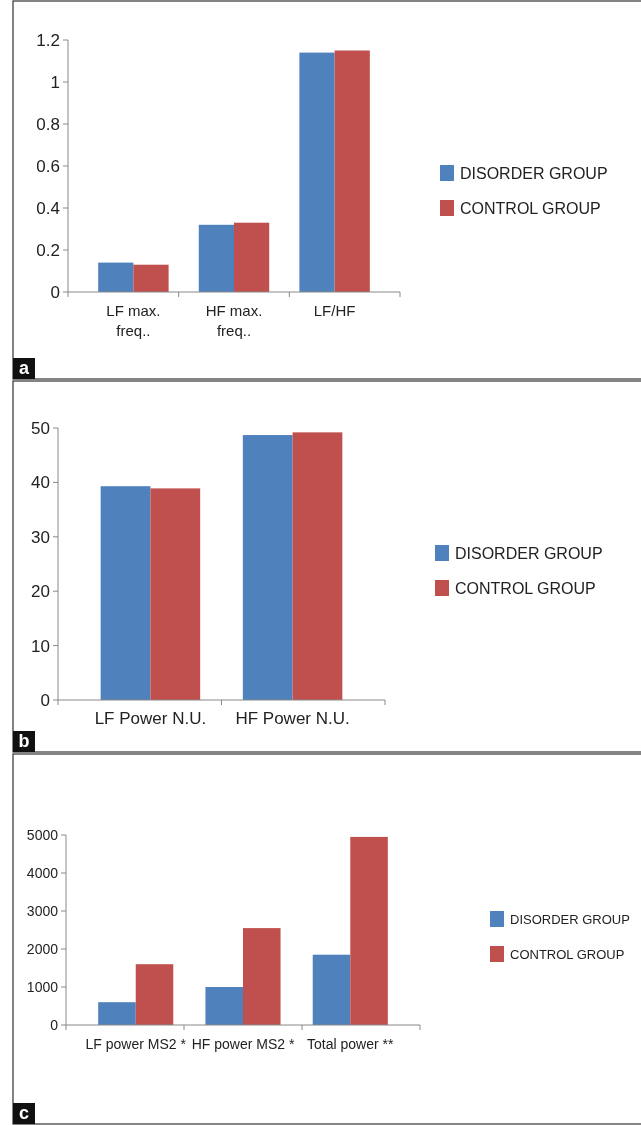  Describe the element at coordinates (48, 40) in the screenshot. I see `y-tick-label: 1.2` at that location.